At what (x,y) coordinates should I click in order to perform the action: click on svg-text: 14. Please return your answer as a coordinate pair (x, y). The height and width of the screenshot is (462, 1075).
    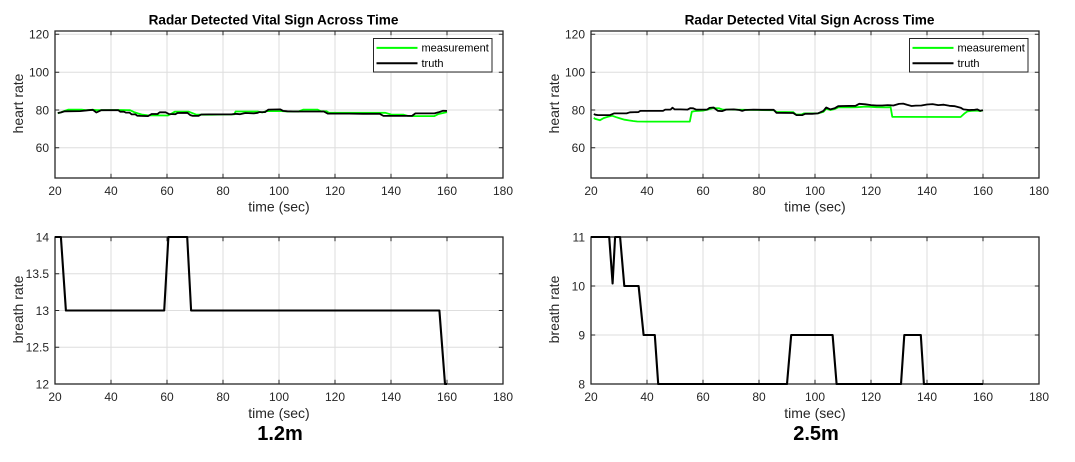
    Looking at the image, I should click on (43, 237).